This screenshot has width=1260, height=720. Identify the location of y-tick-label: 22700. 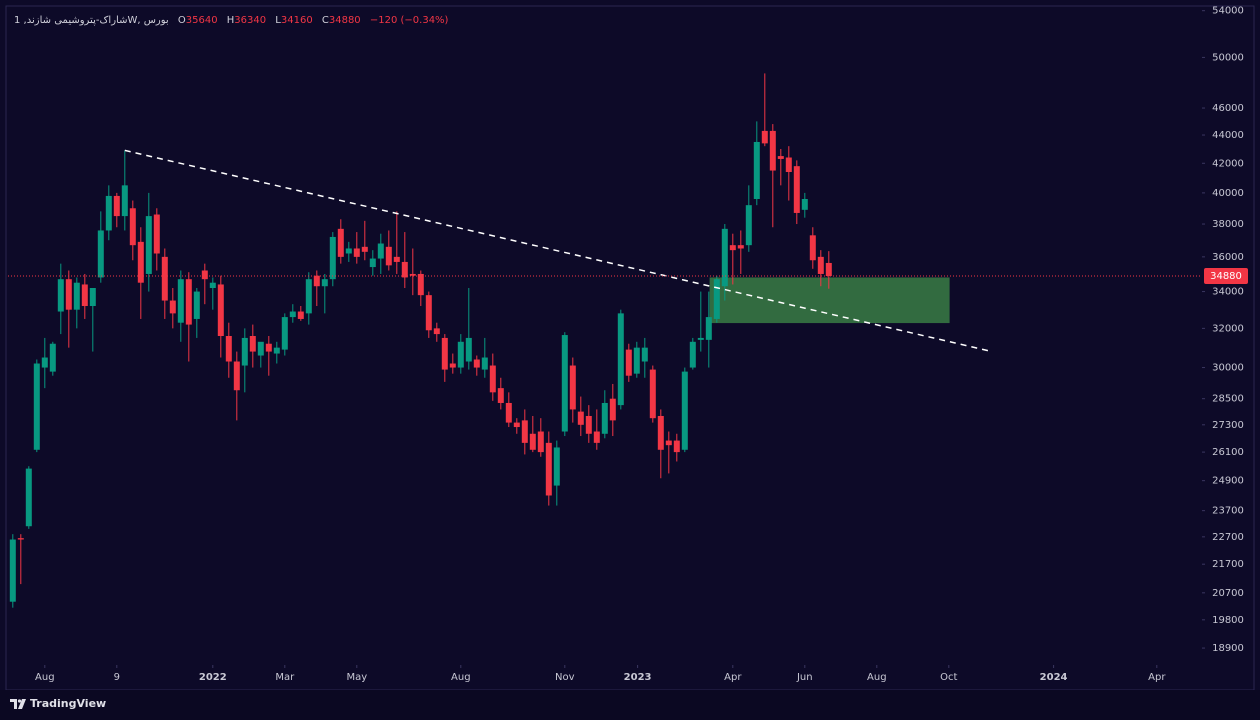
(1228, 537).